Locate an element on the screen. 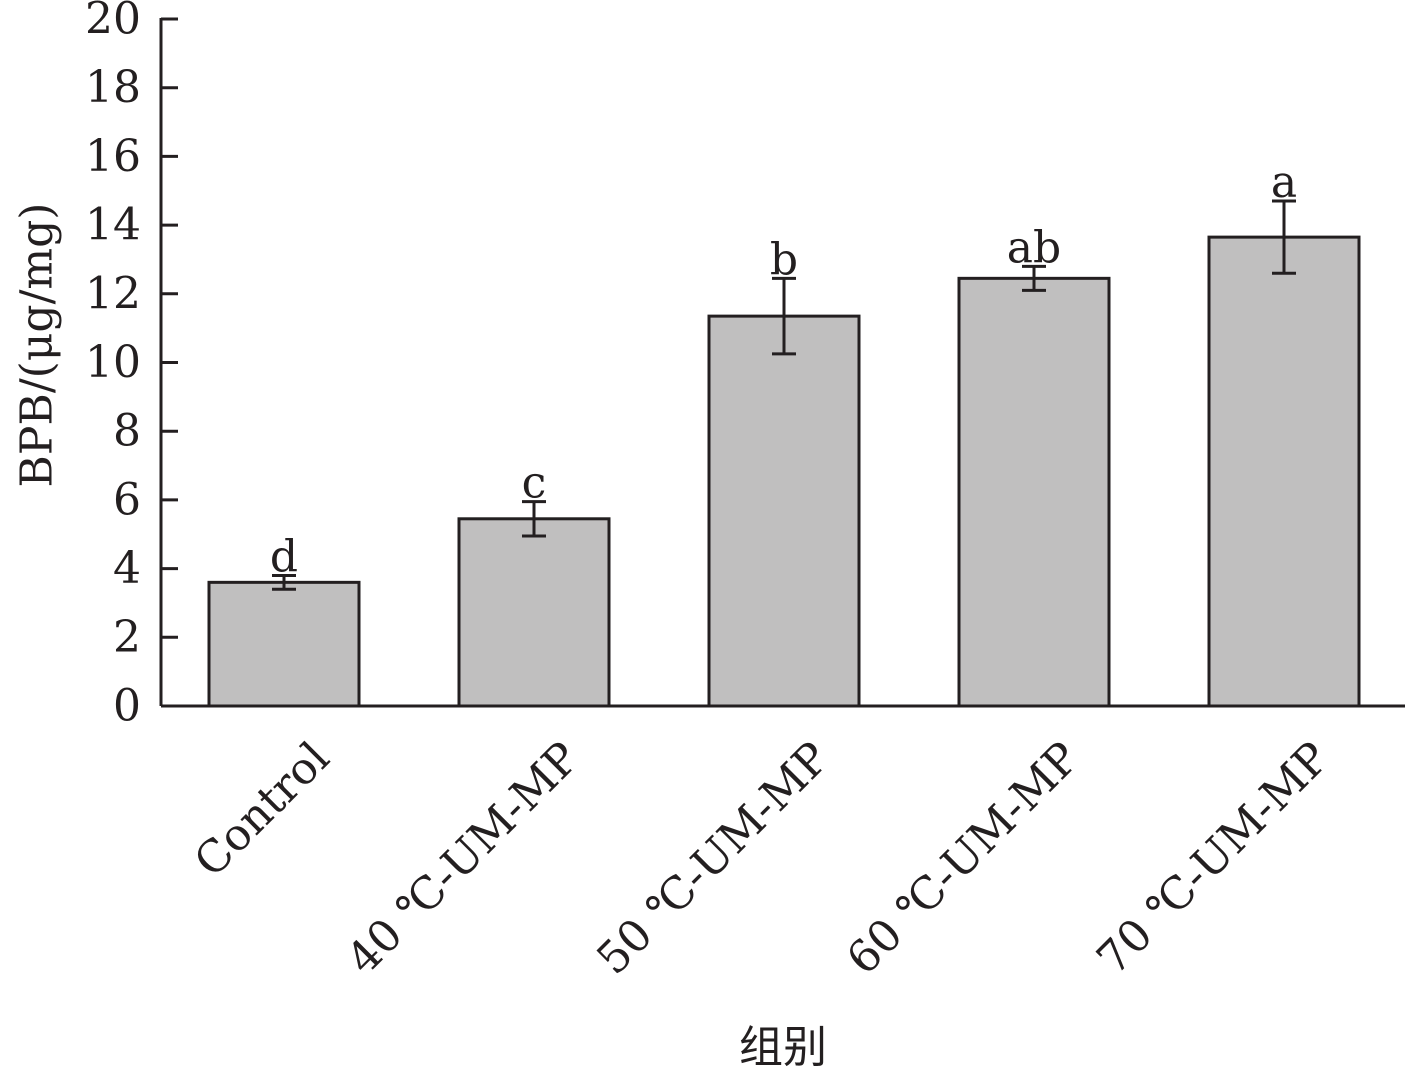  x-axis-title: 组别 is located at coordinates (783, 1047).